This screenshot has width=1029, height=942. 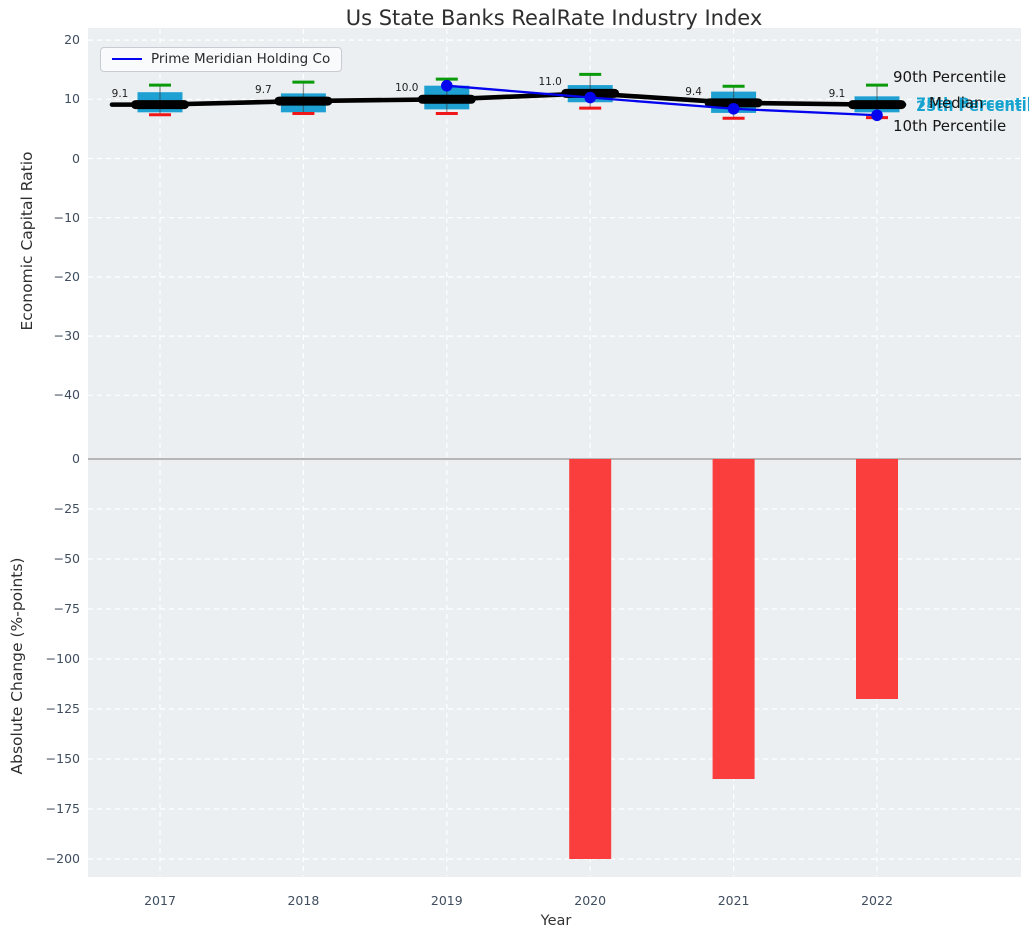 I want to click on x-tick-label: 2020, so click(x=590, y=900).